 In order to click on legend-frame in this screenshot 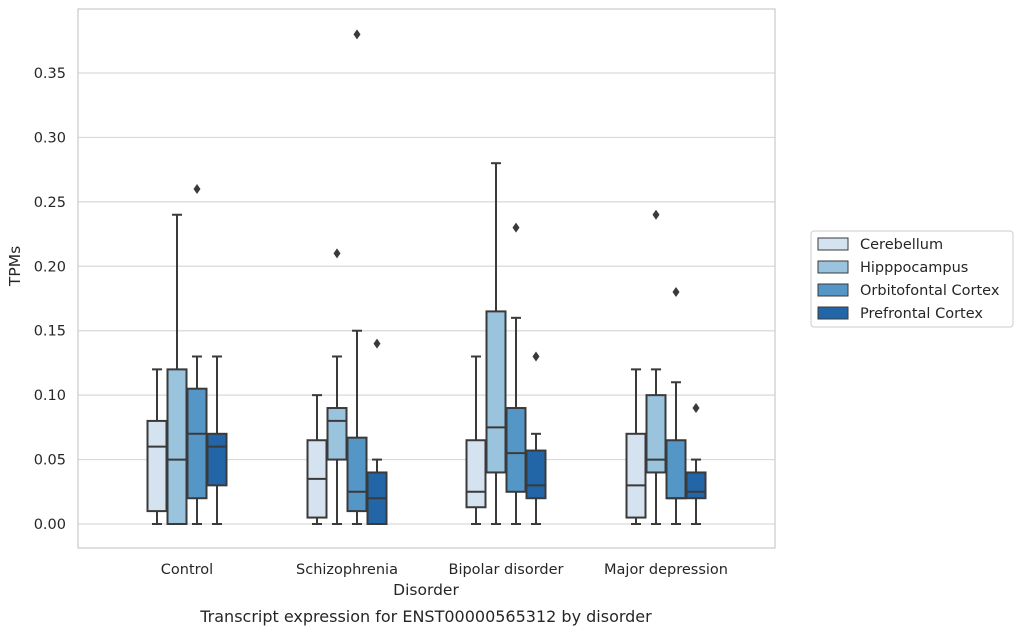, I will do `click(912, 279)`.